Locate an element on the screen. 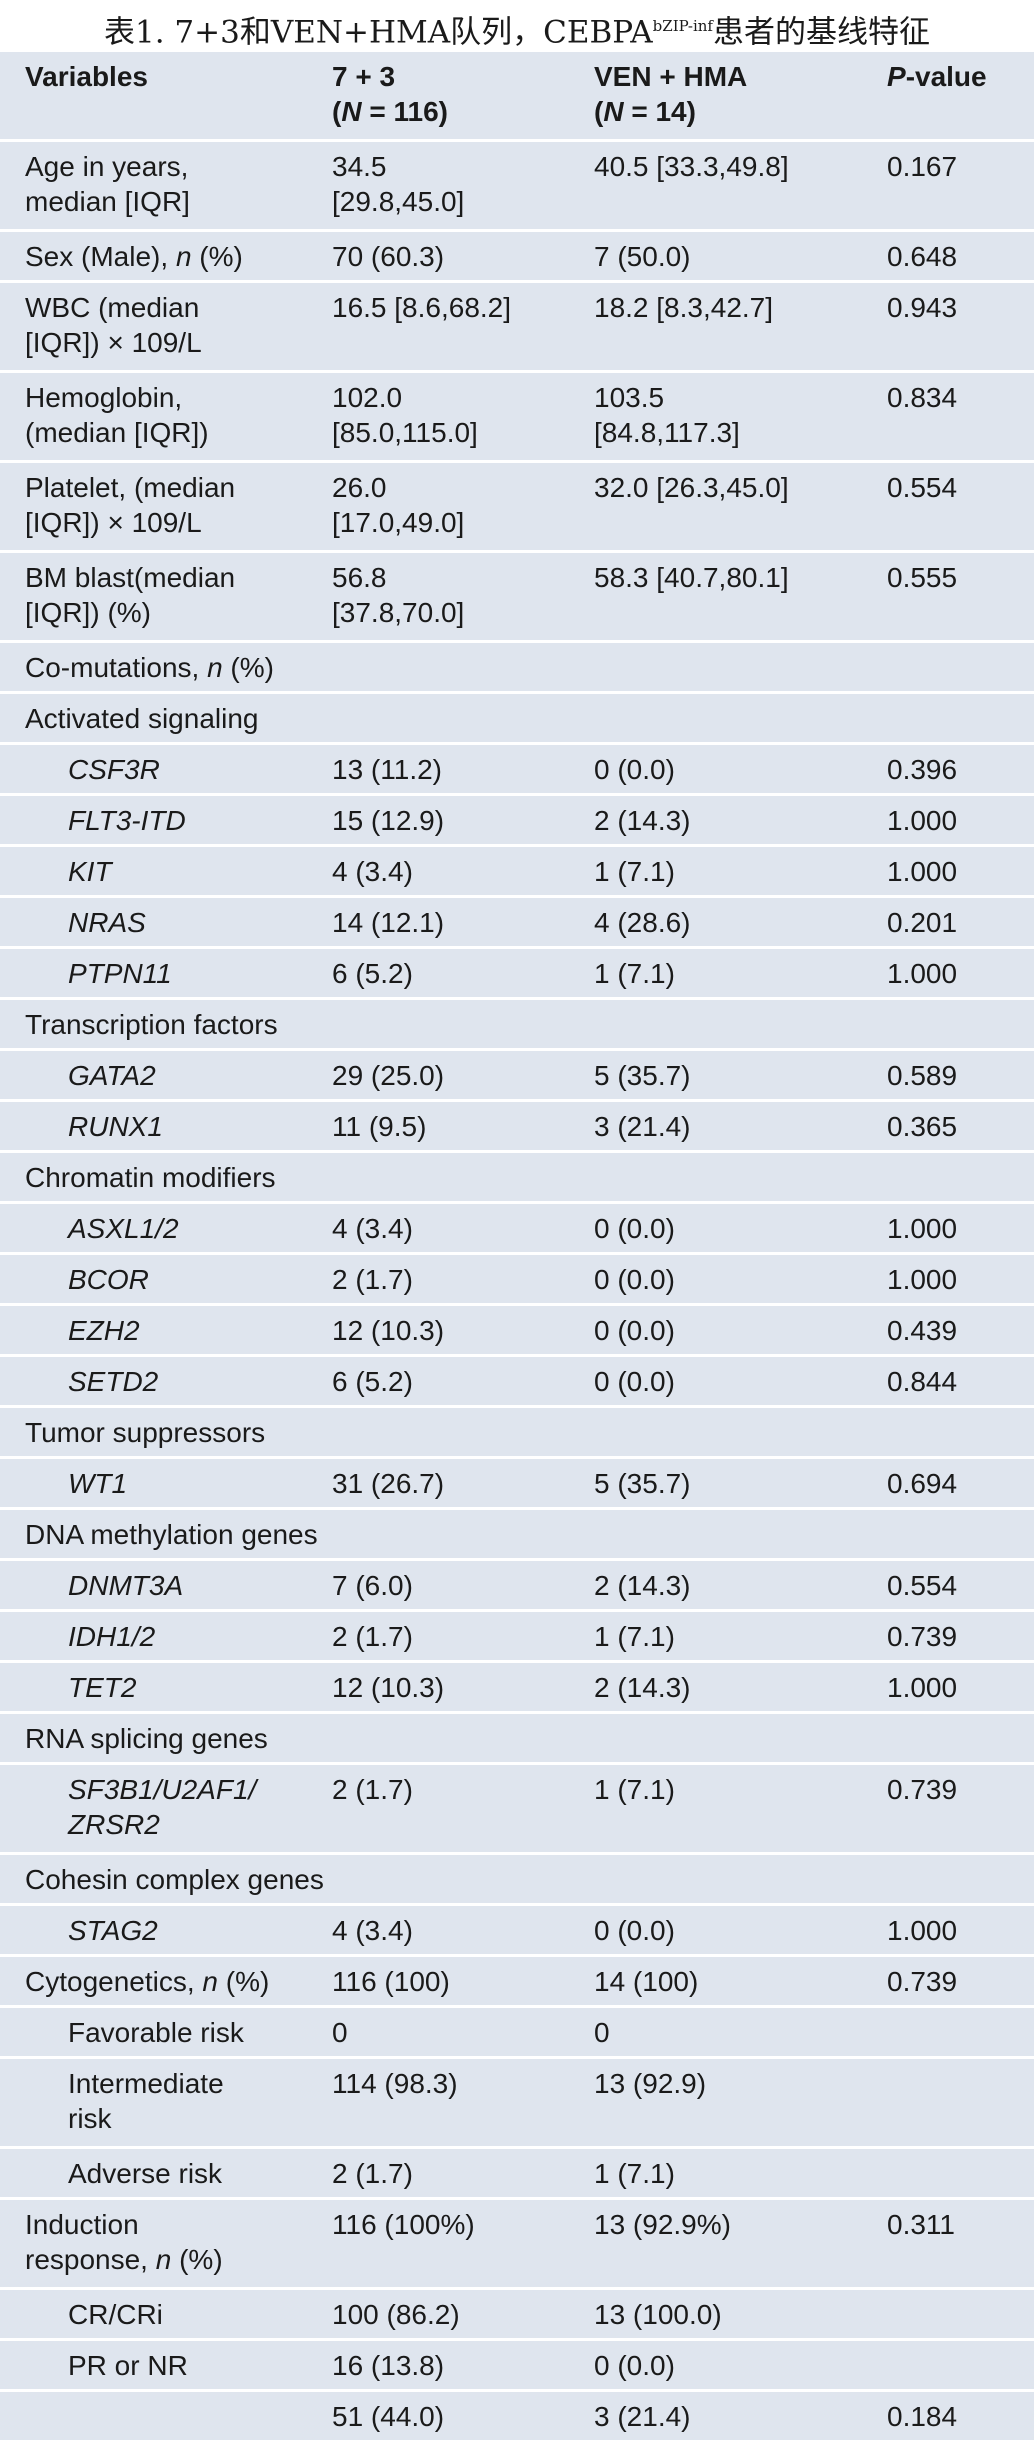  row-label: Activated signaling genes is located at coordinates (166, 718).